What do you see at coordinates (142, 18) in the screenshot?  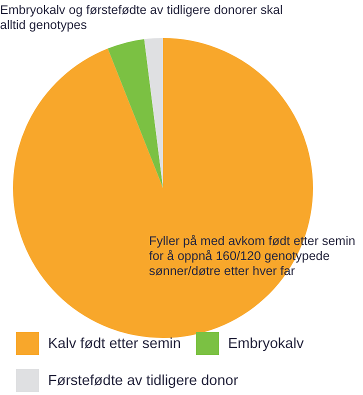 I see `text: Embryokalv og førstefødte av tidligere donorer skal alltid genotypes` at bounding box center [142, 18].